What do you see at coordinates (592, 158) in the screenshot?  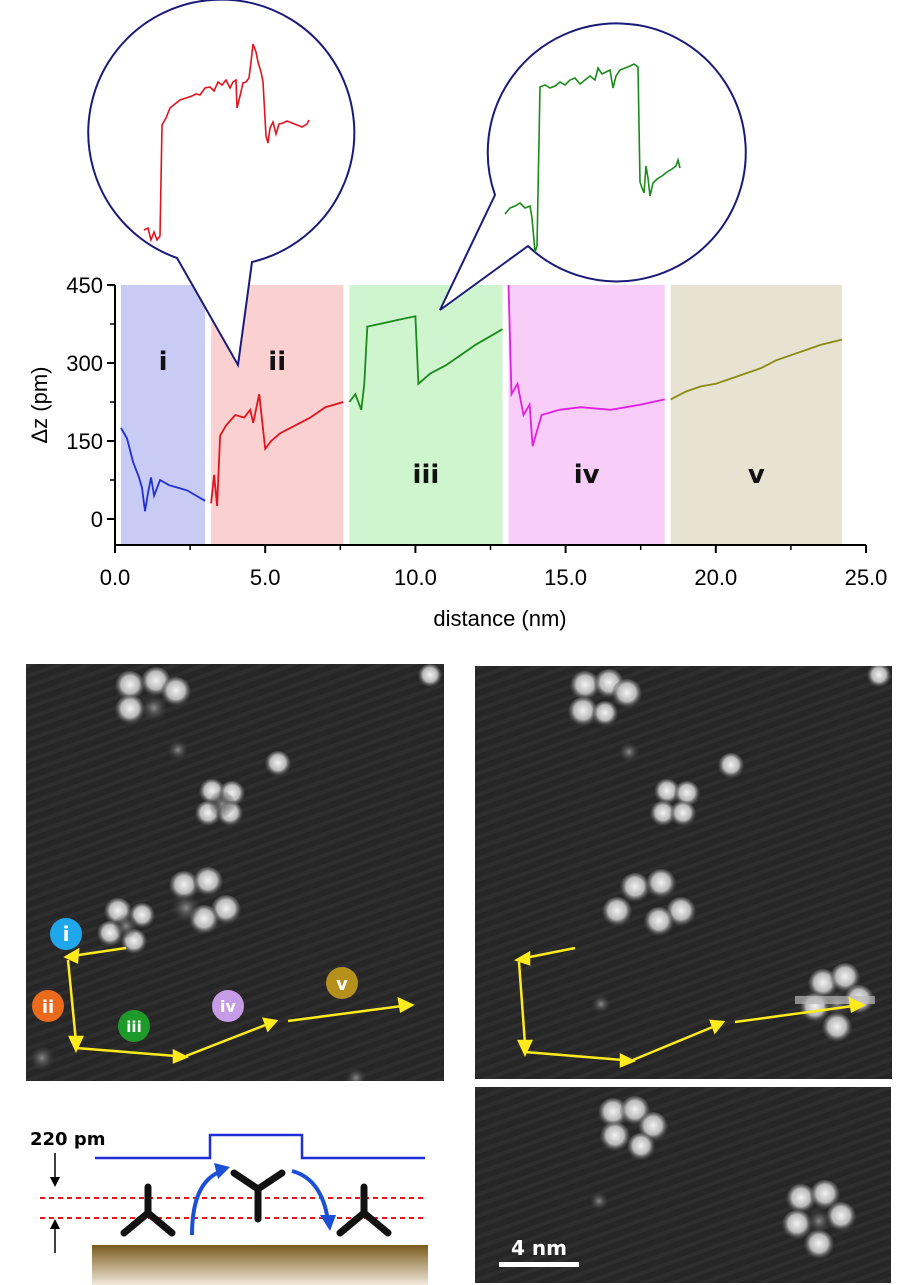 I see `inset-green-trace` at bounding box center [592, 158].